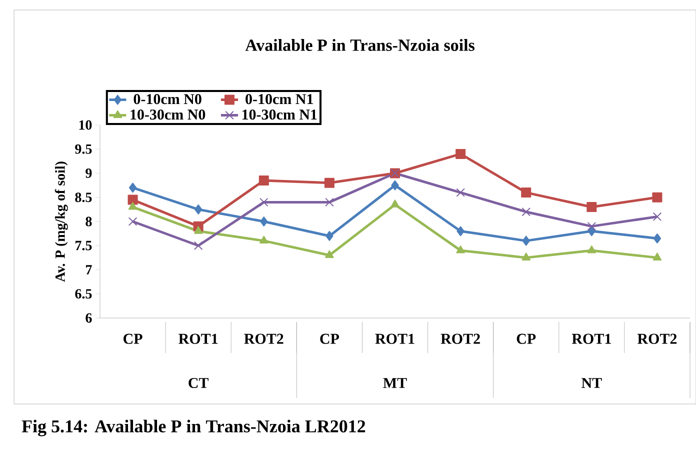  What do you see at coordinates (168, 115) in the screenshot?
I see `legend-label: 10-30cm N0` at bounding box center [168, 115].